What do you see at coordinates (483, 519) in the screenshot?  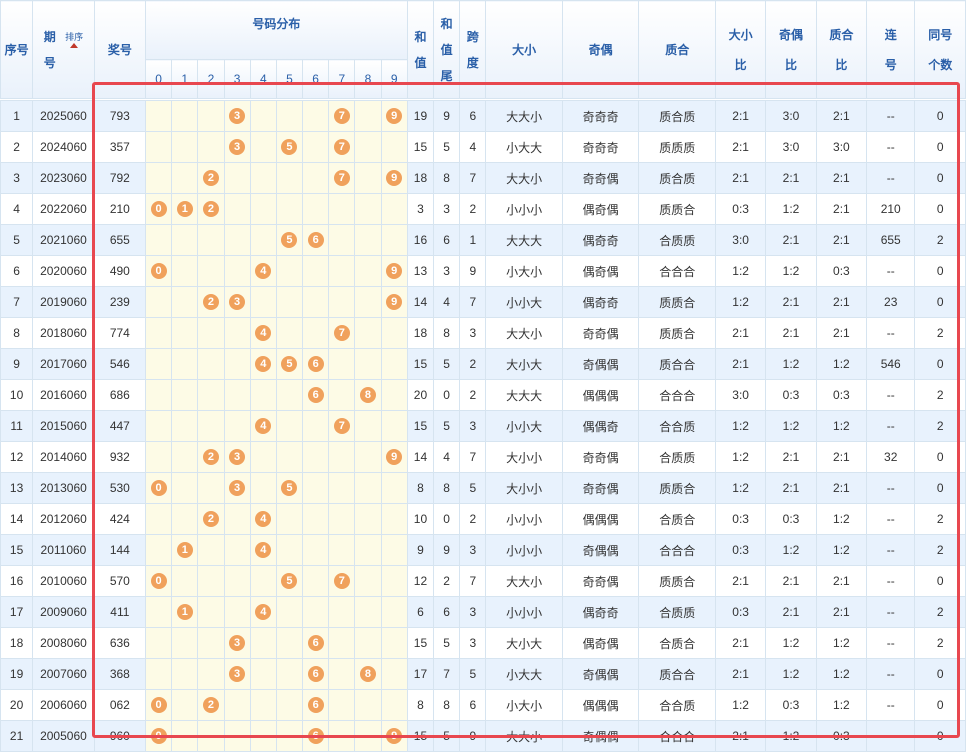 I see `table-row: 14 2012060 424 2 4 10 0 2 小小小 偶偶偶 合质合 0:3 0:3 1:2 -- 2` at bounding box center [483, 519].